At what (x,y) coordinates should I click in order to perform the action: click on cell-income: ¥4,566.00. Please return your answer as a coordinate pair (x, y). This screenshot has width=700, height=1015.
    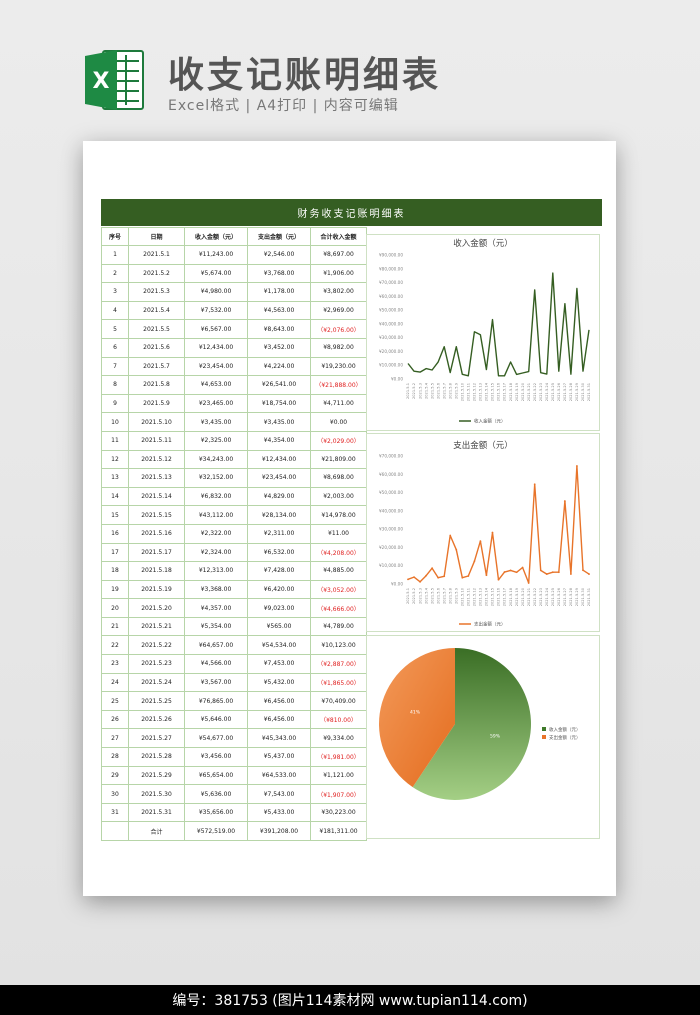
    Looking at the image, I should click on (216, 664).